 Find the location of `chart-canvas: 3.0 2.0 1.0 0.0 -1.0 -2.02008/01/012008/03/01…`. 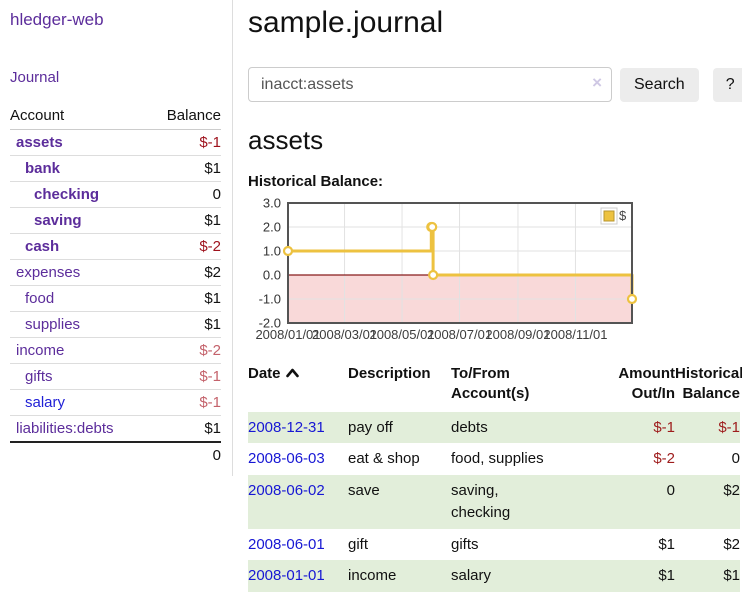

chart-canvas: 3.0 2.0 1.0 0.0 -1.0 -2.02008/01/012008/03/01… is located at coordinates (446, 269).